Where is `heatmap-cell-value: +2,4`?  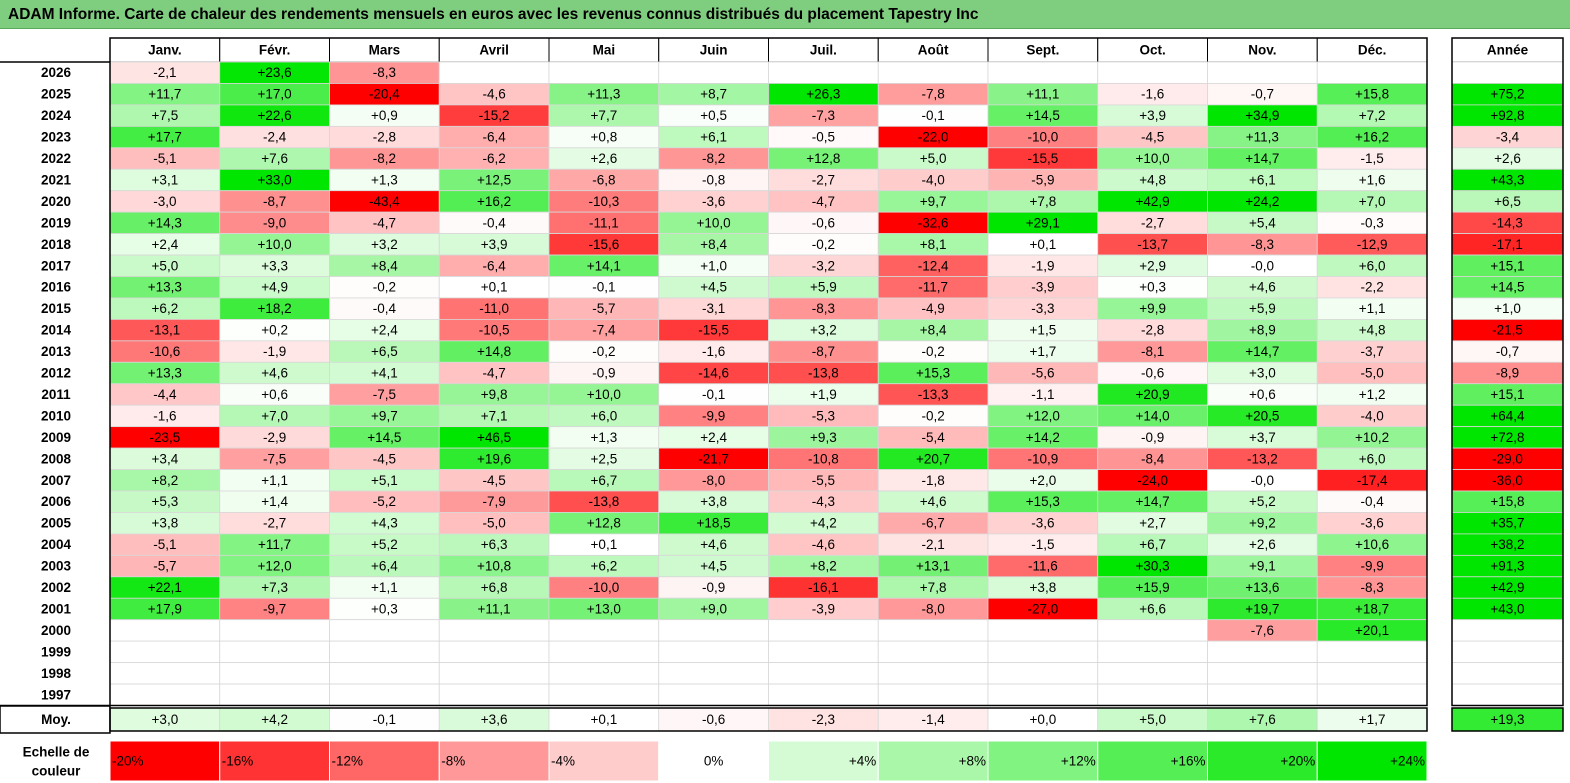 heatmap-cell-value: +2,4 is located at coordinates (713, 437).